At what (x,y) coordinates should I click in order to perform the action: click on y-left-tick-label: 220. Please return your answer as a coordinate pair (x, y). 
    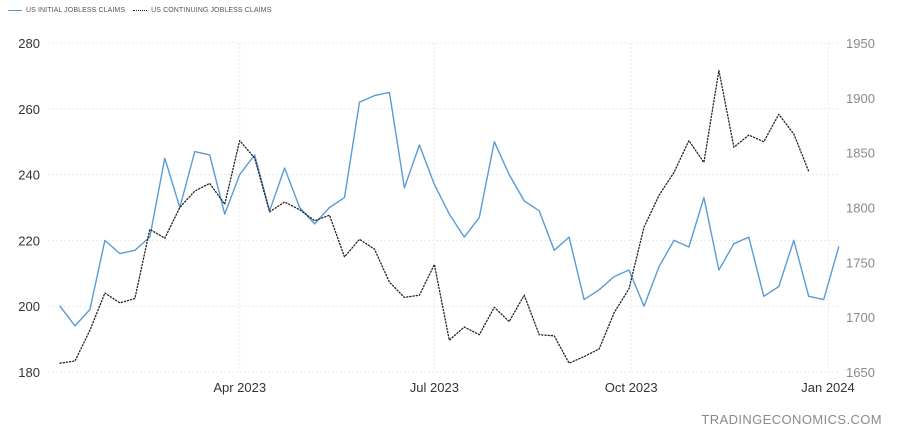
    Looking at the image, I should click on (29, 240).